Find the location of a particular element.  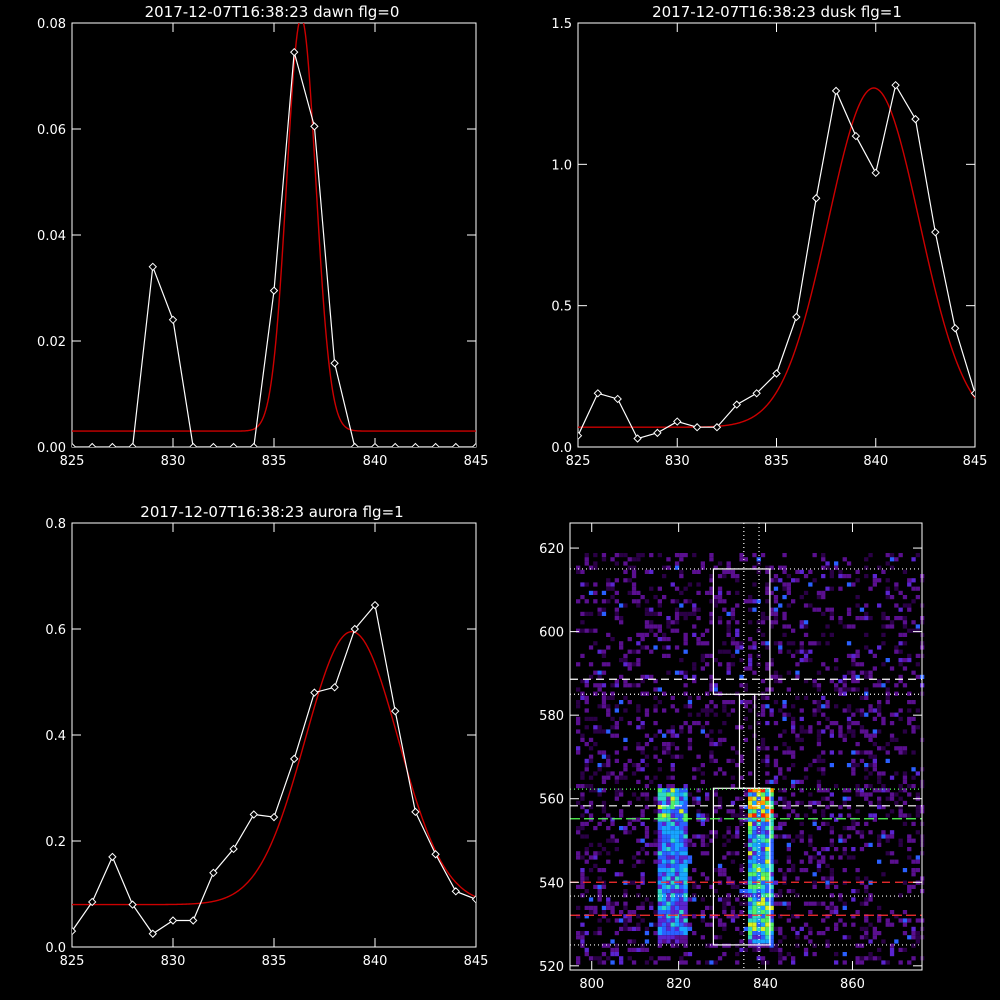

dusk-xtick-label: 845 is located at coordinates (975, 461).